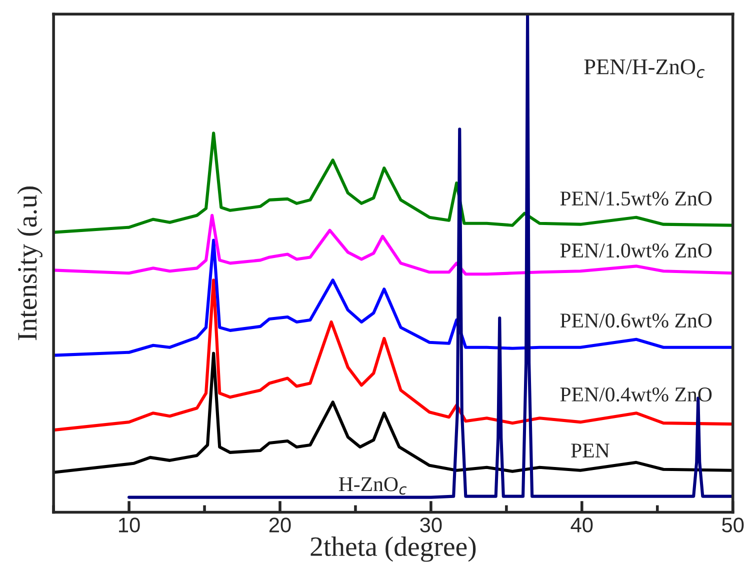 The width and height of the screenshot is (744, 566). I want to click on x-tick-label: 20, so click(280, 525).